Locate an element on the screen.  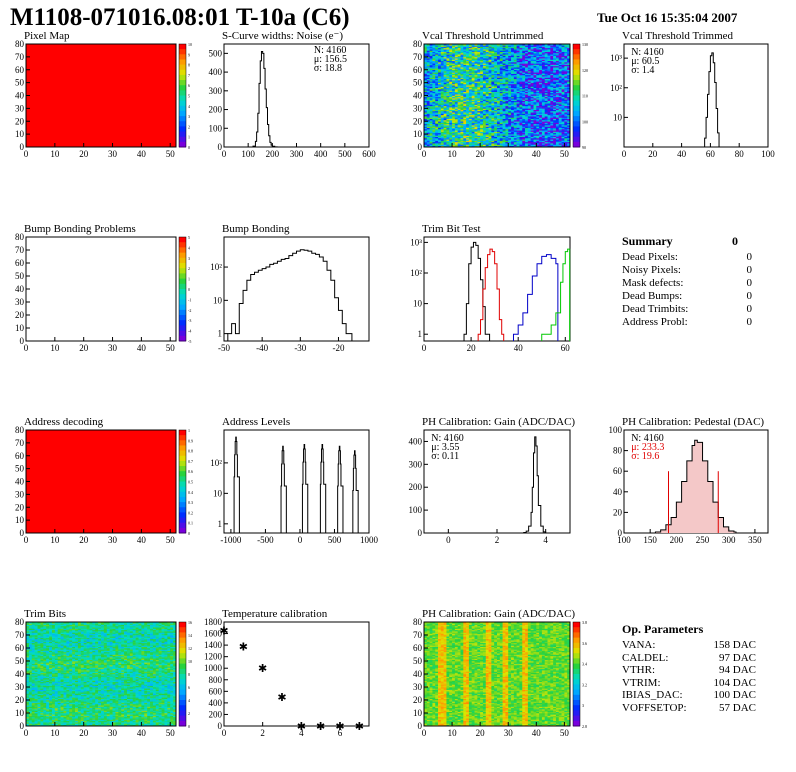
y-tick-label: 100 is located at coordinates (616, 430).